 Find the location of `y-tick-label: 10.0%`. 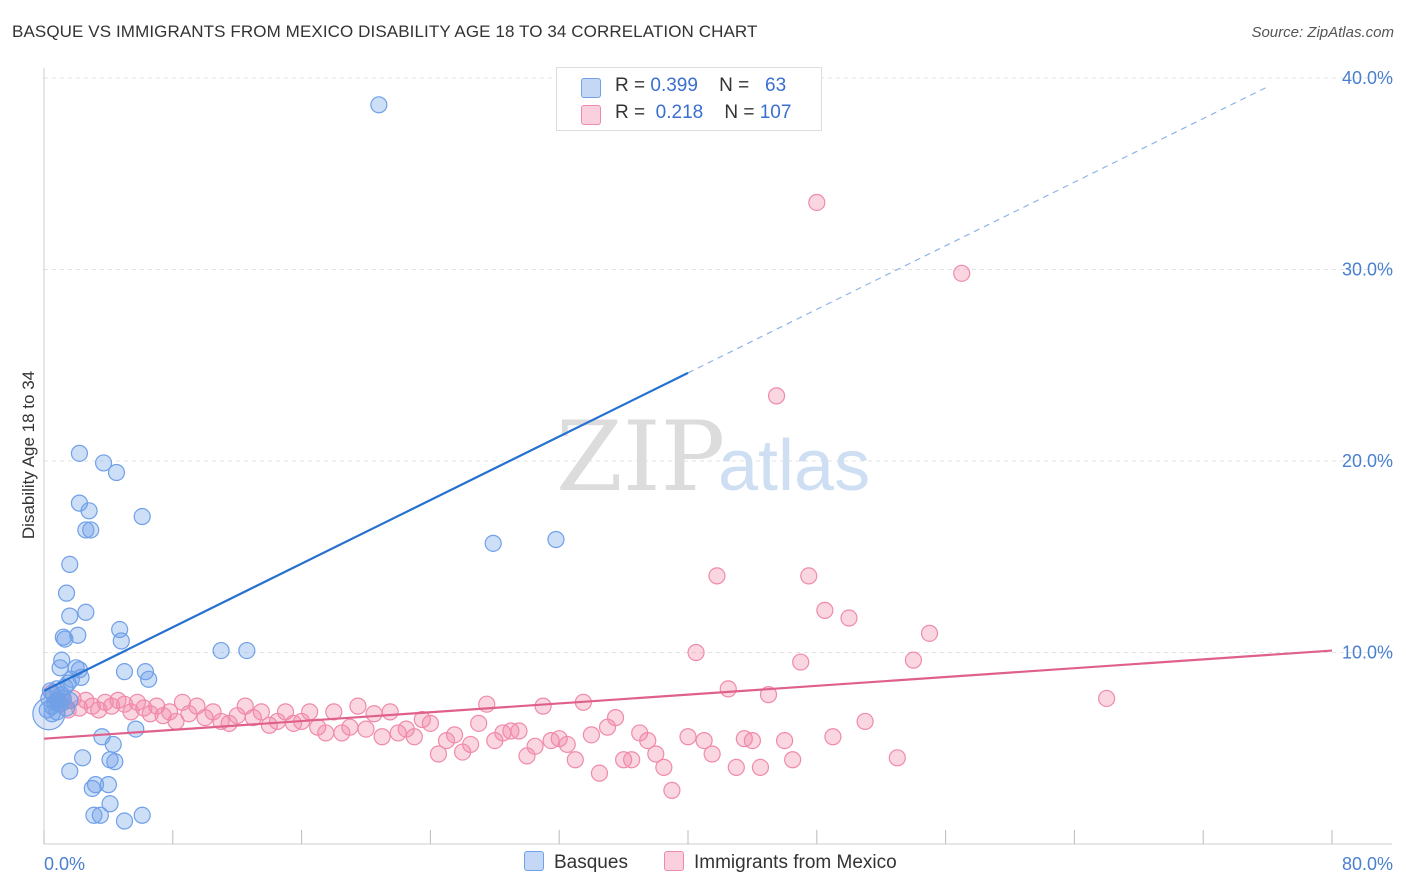

y-tick-label: 10.0% is located at coordinates (1367, 653).